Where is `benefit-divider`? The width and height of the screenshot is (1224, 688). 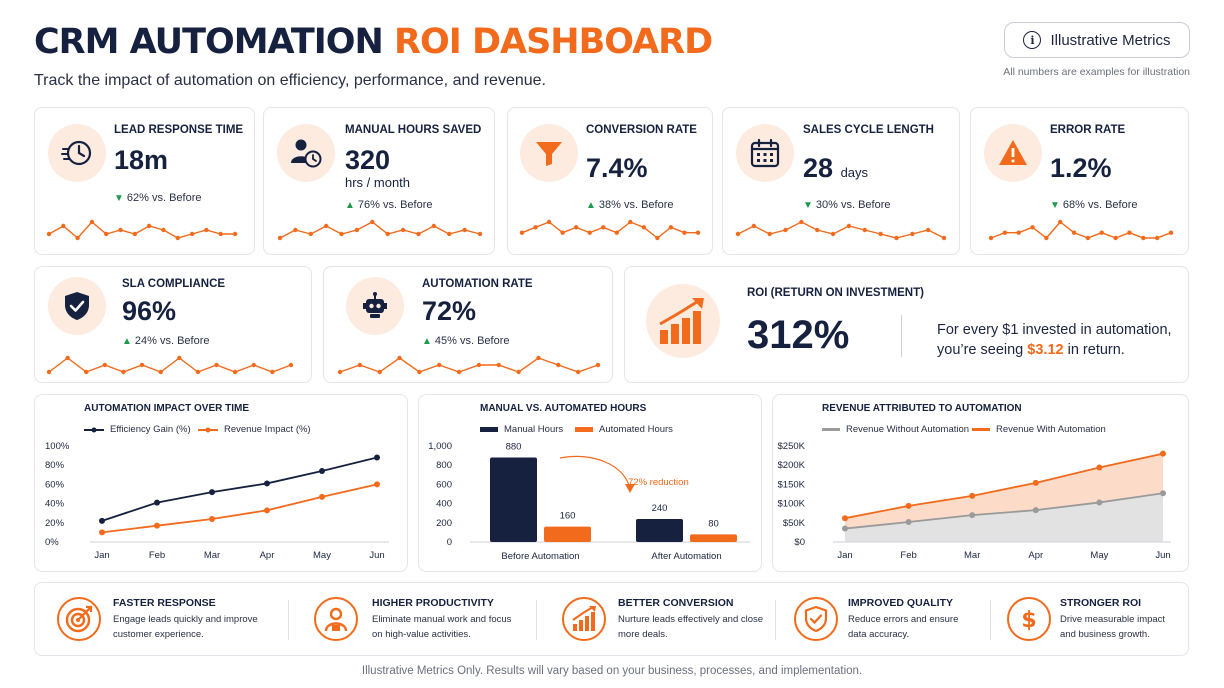
benefit-divider is located at coordinates (536, 620).